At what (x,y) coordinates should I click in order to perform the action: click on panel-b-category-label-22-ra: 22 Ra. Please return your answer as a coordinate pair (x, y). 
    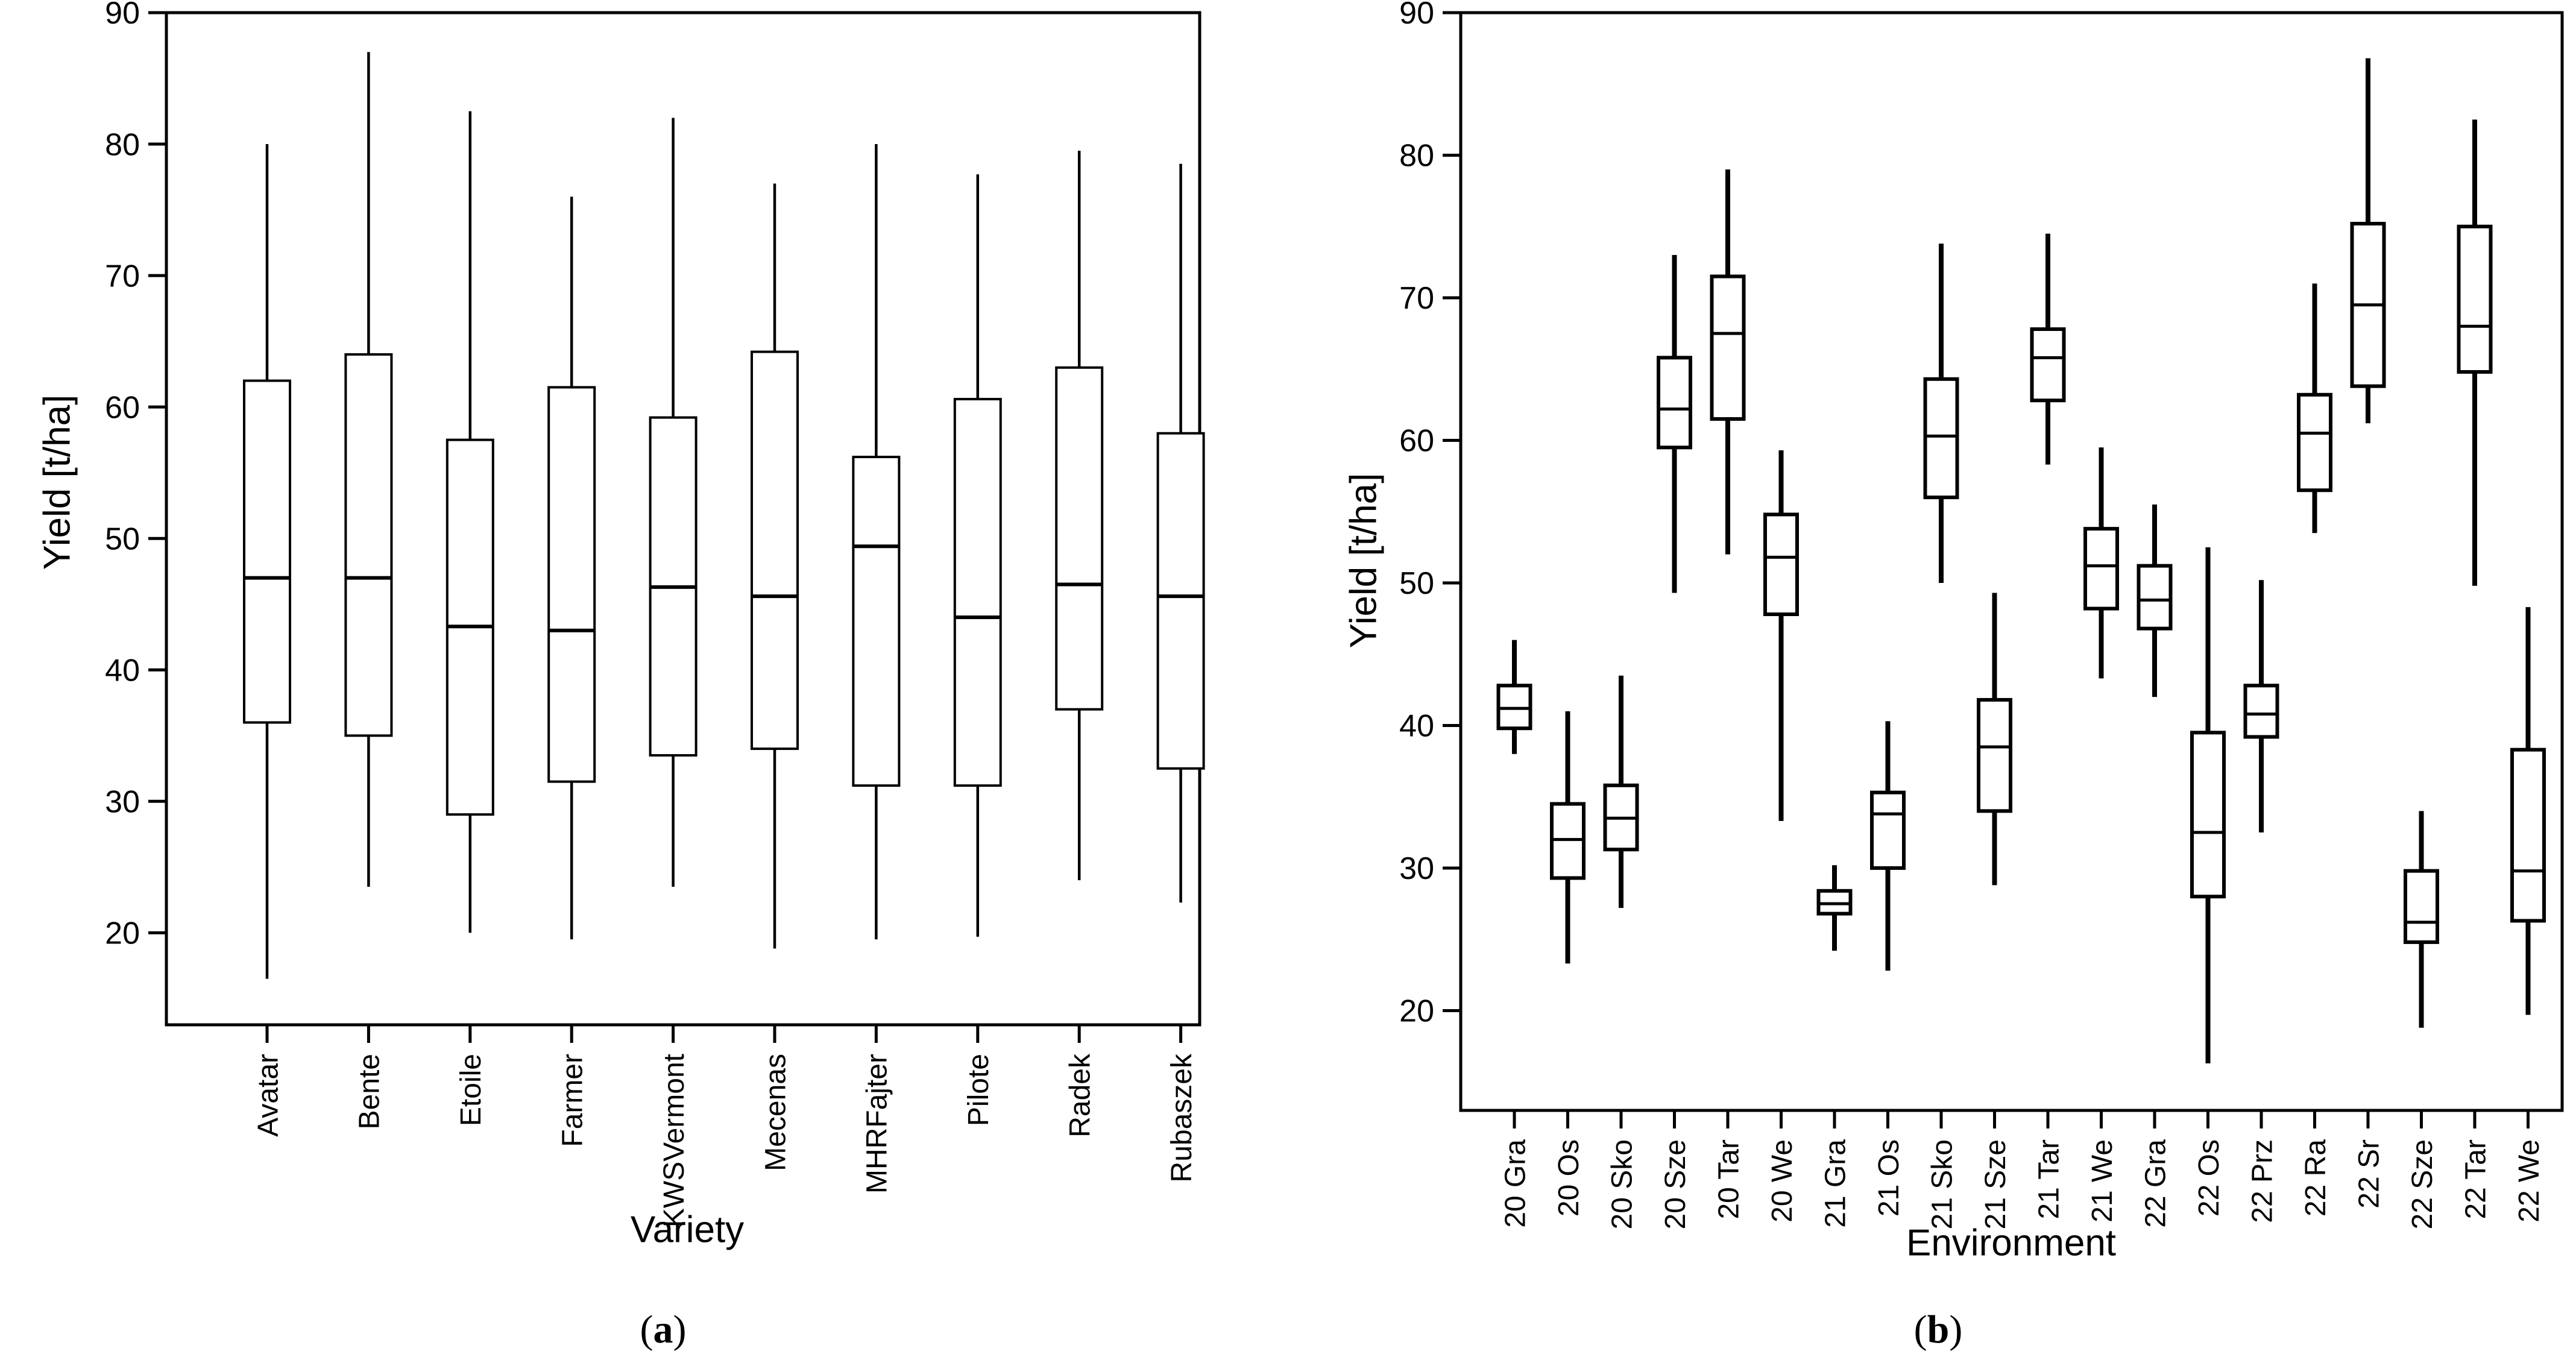
    Looking at the image, I should click on (2316, 1178).